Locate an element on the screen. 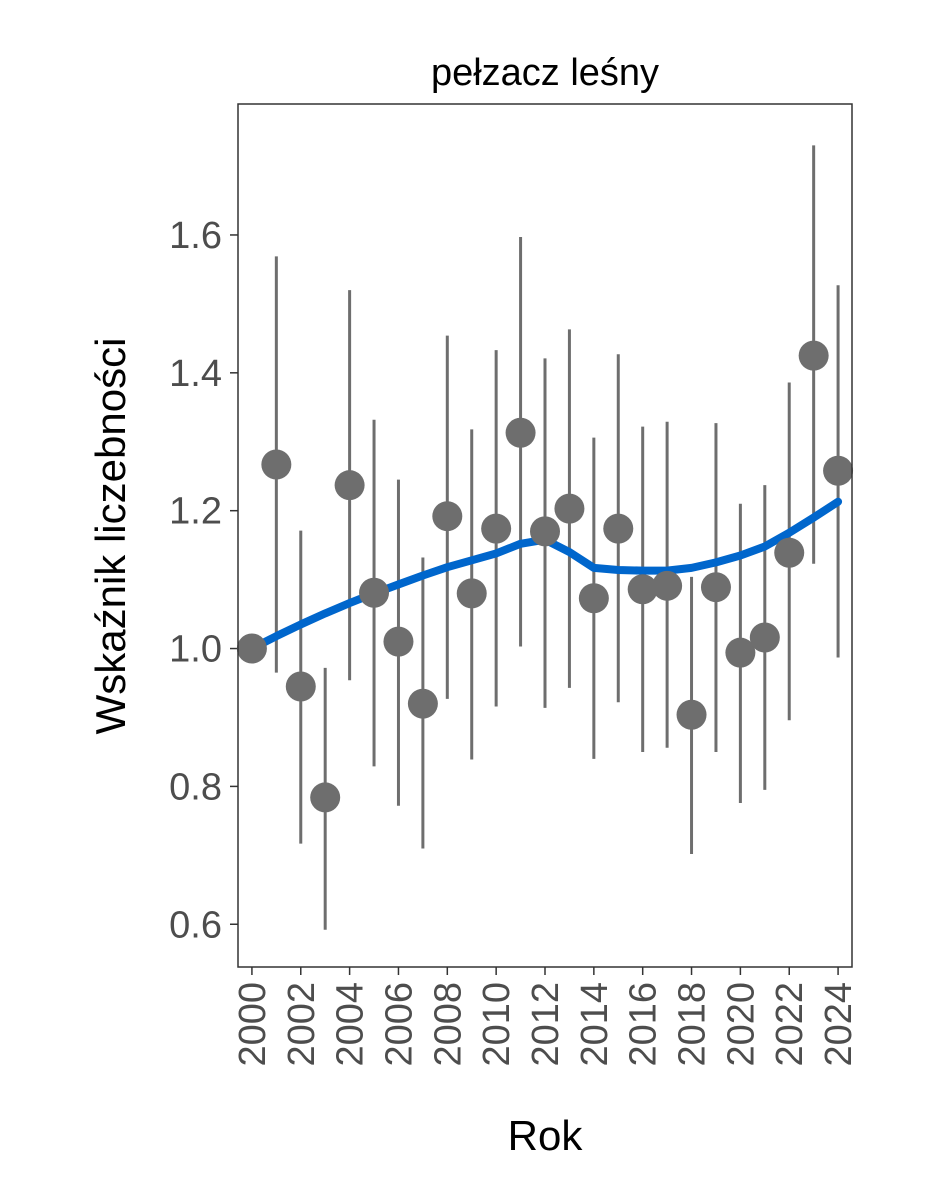 The image size is (944, 1186). x-tick-label: 2008 is located at coordinates (448, 1024).